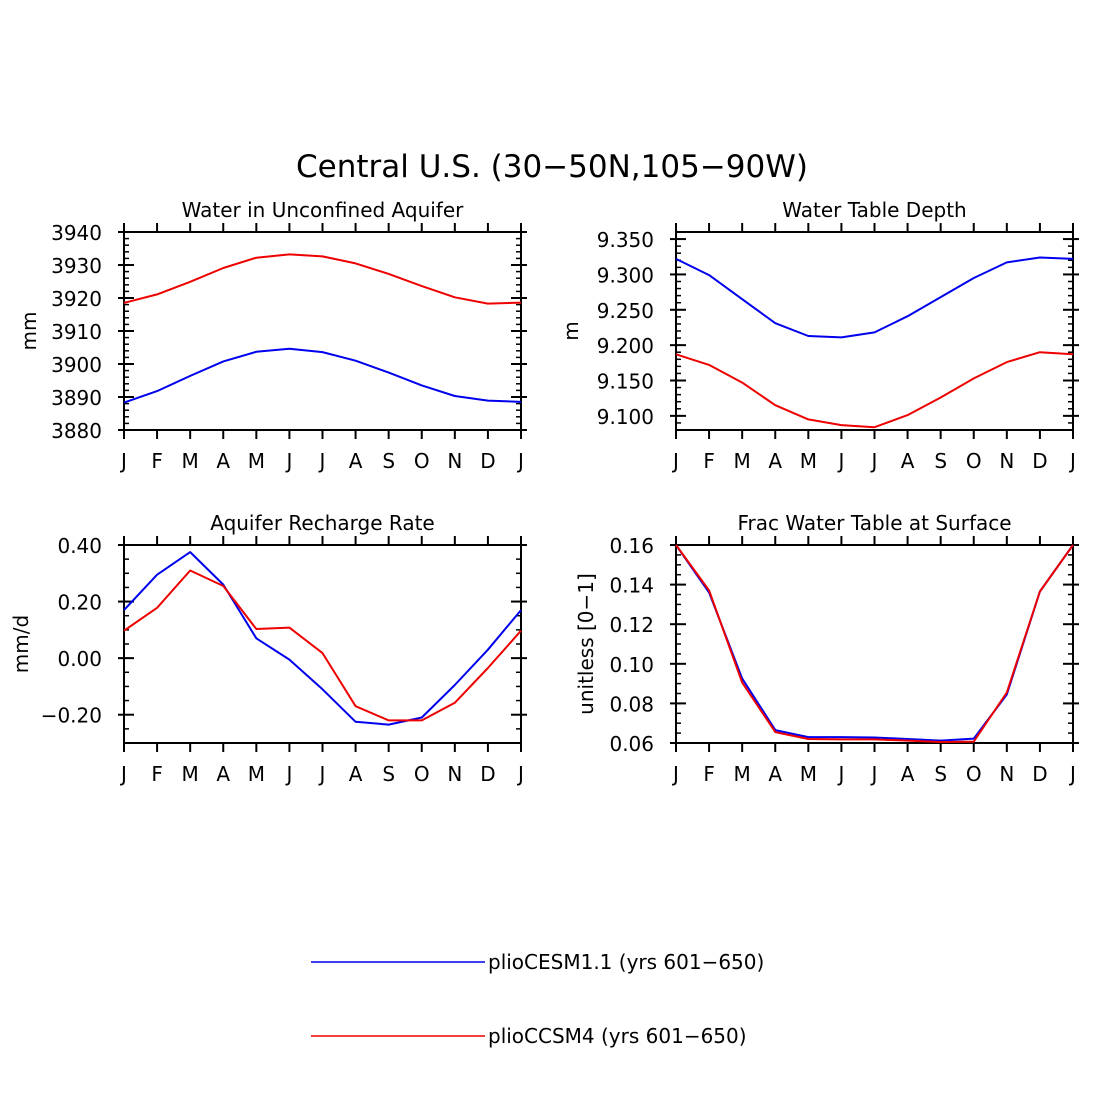 Image resolution: width=1104 pixels, height=1104 pixels. Describe the element at coordinates (76, 332) in the screenshot. I see `y-tick-label: 3910` at that location.